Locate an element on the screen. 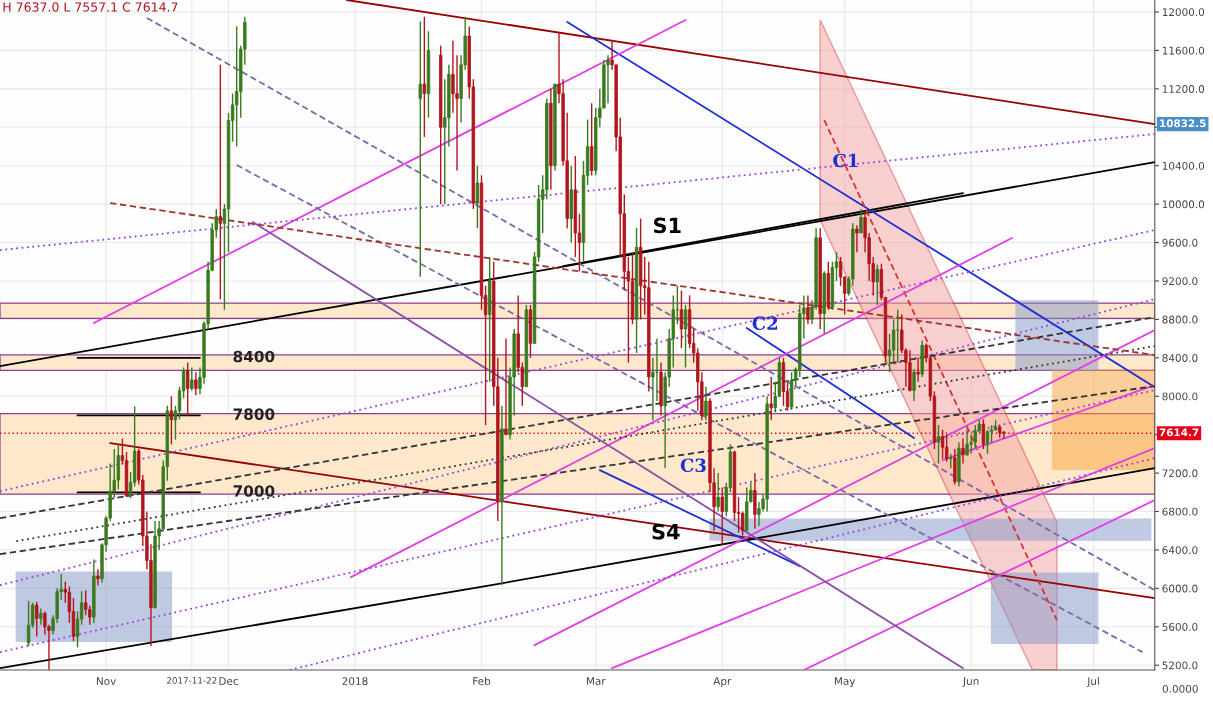 Image resolution: width=1213 pixels, height=723 pixels. annotation: S1 is located at coordinates (667, 225).